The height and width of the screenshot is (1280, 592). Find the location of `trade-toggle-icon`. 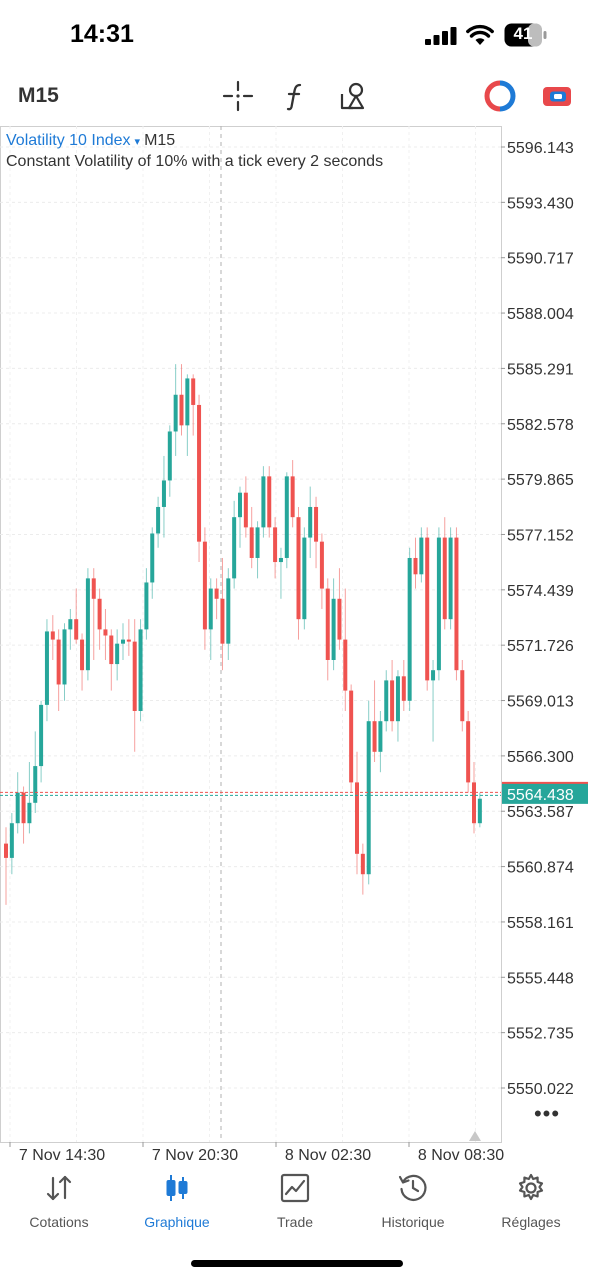

trade-toggle-icon is located at coordinates (557, 96).